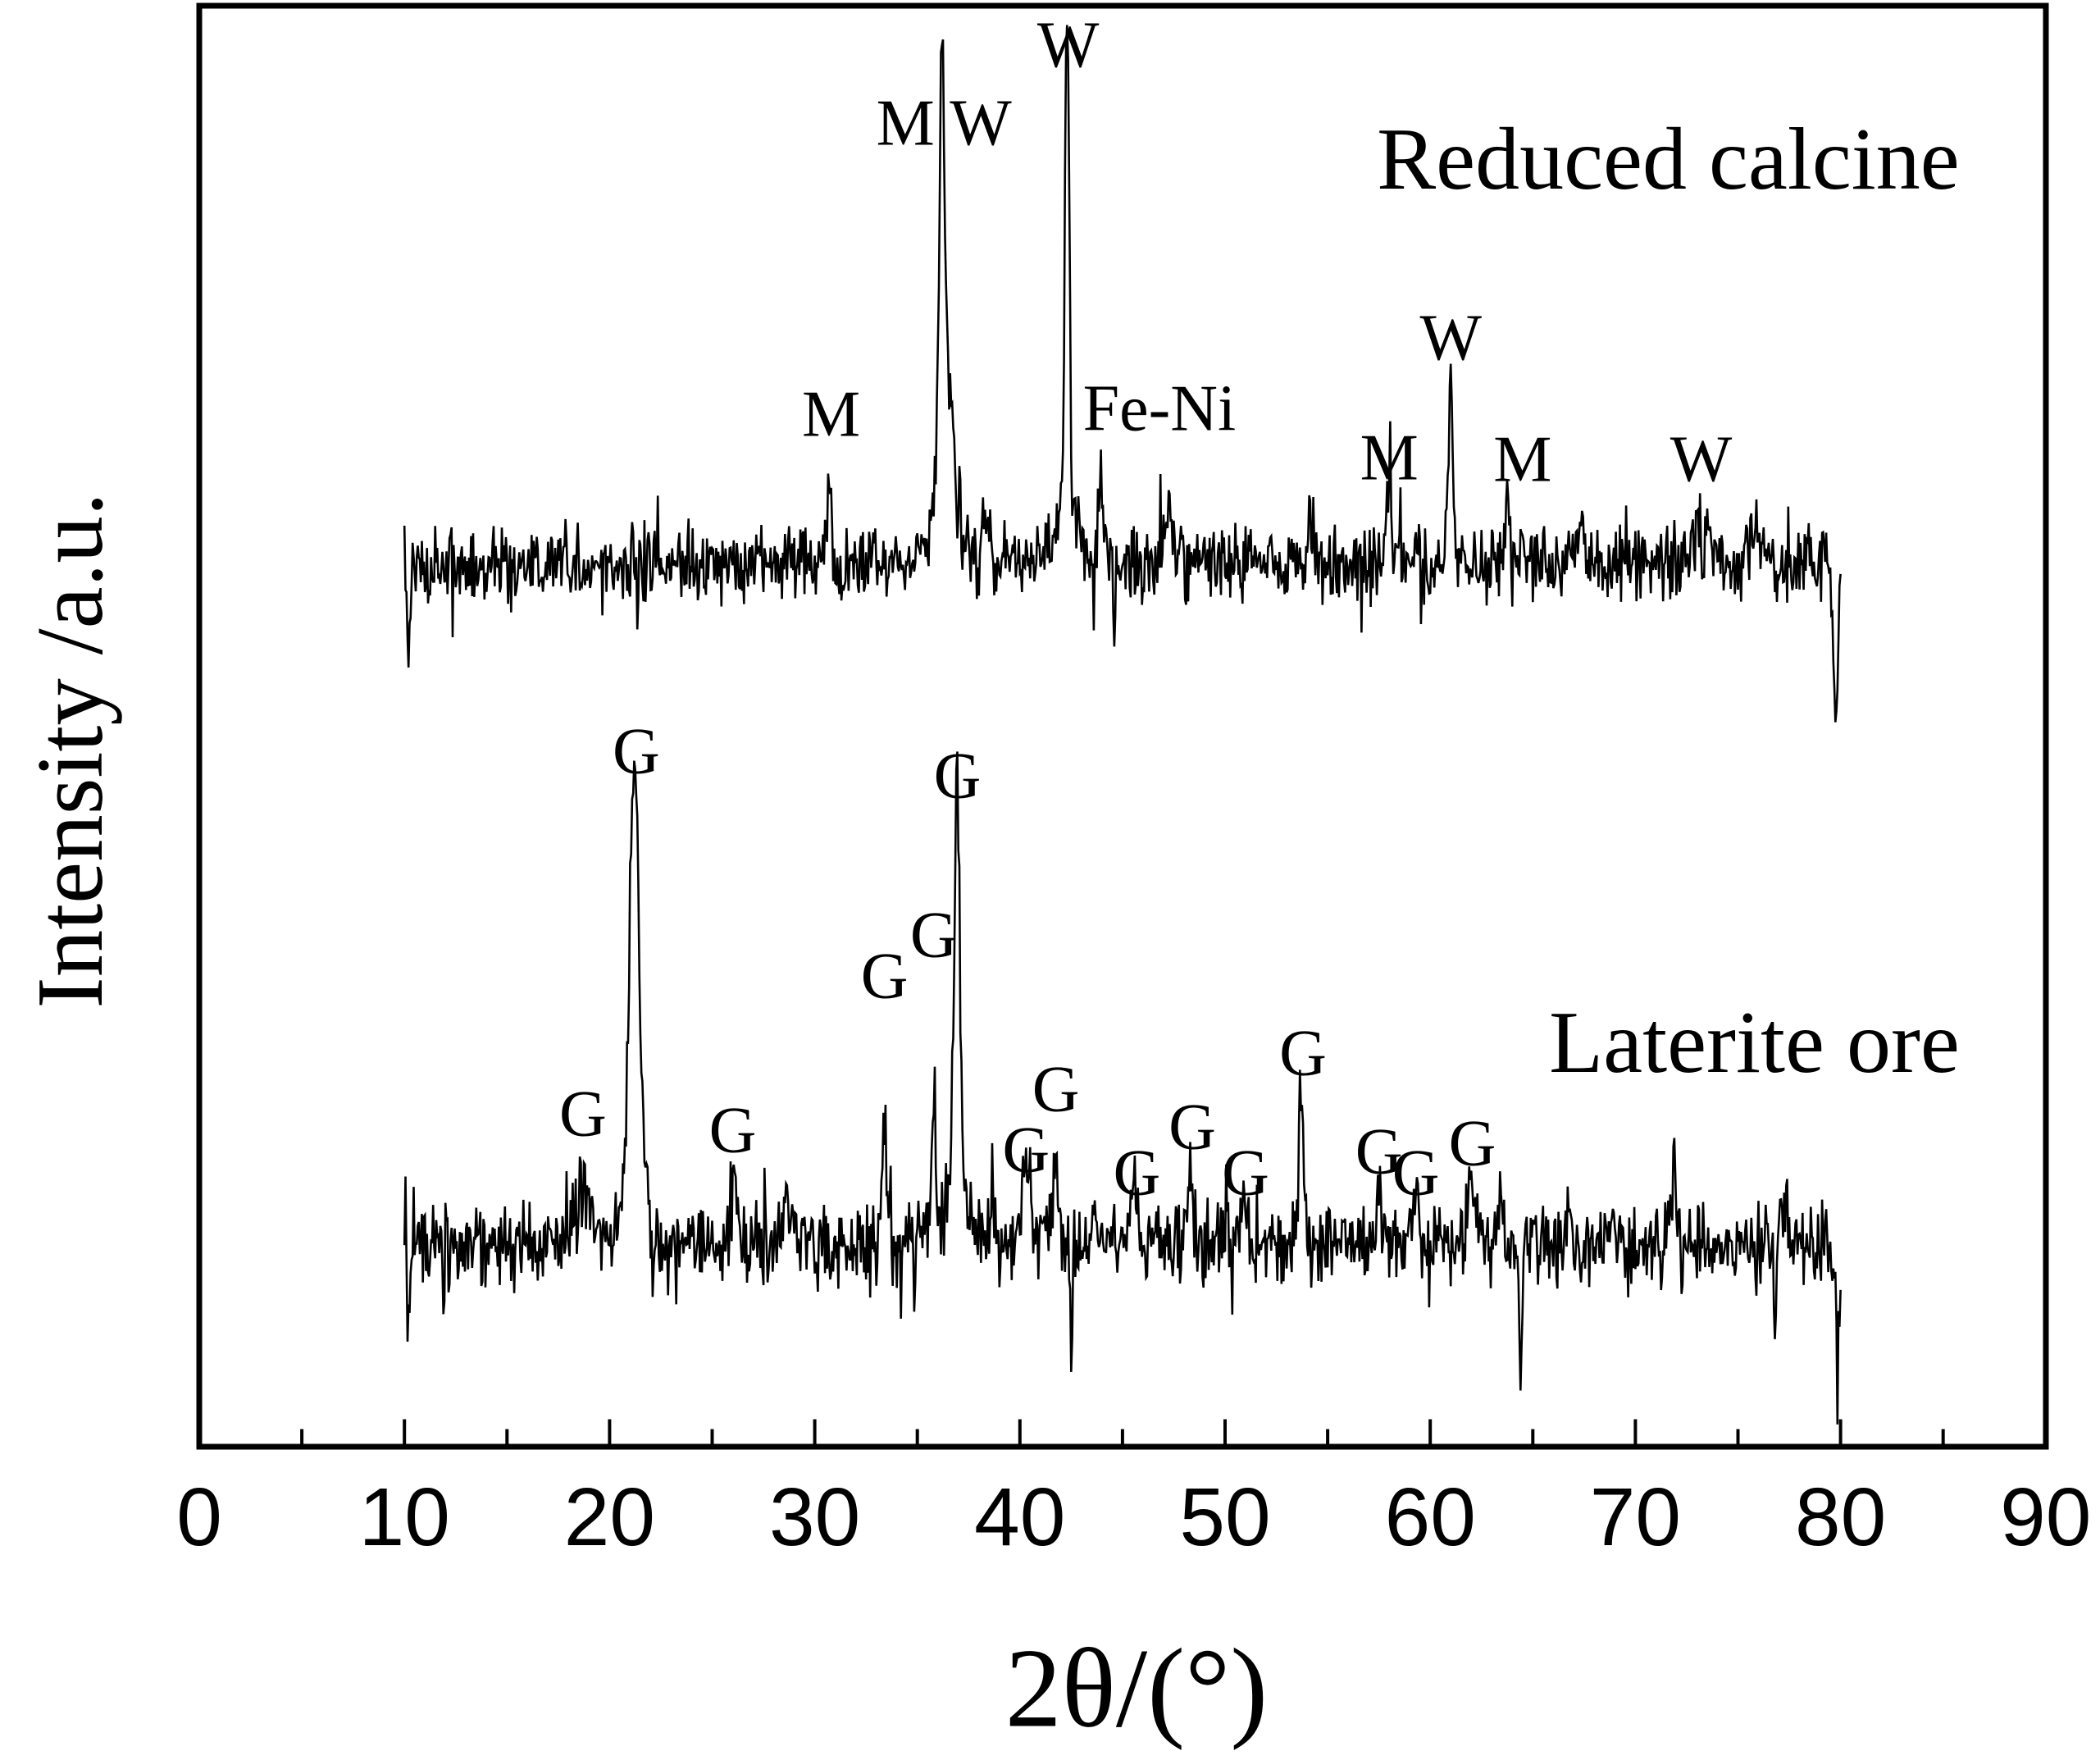 The width and height of the screenshot is (2100, 1751). Describe the element at coordinates (70, 750) in the screenshot. I see `y-axis-title: Intensity /a.u.` at that location.